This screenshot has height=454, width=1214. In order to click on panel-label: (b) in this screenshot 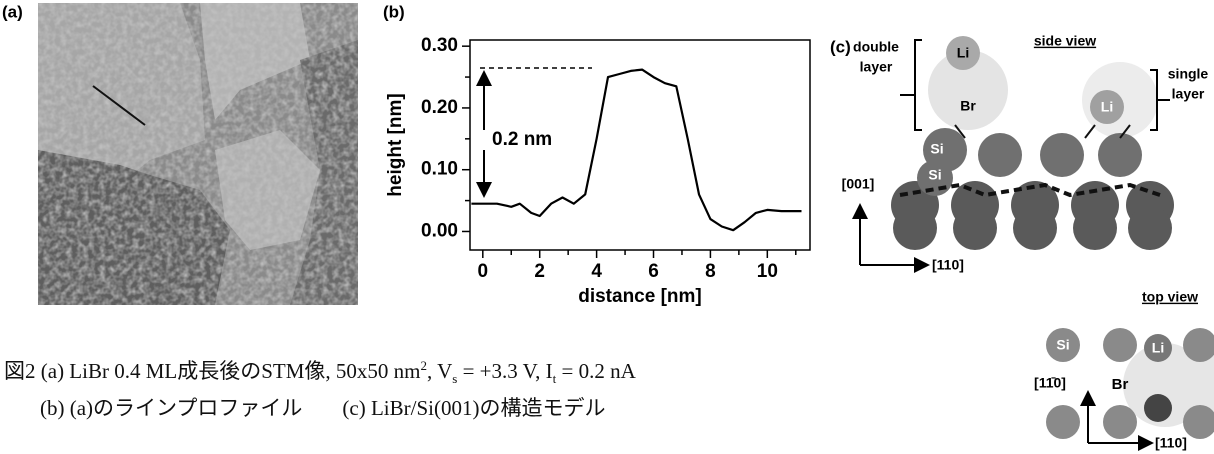, I will do `click(394, 11)`.